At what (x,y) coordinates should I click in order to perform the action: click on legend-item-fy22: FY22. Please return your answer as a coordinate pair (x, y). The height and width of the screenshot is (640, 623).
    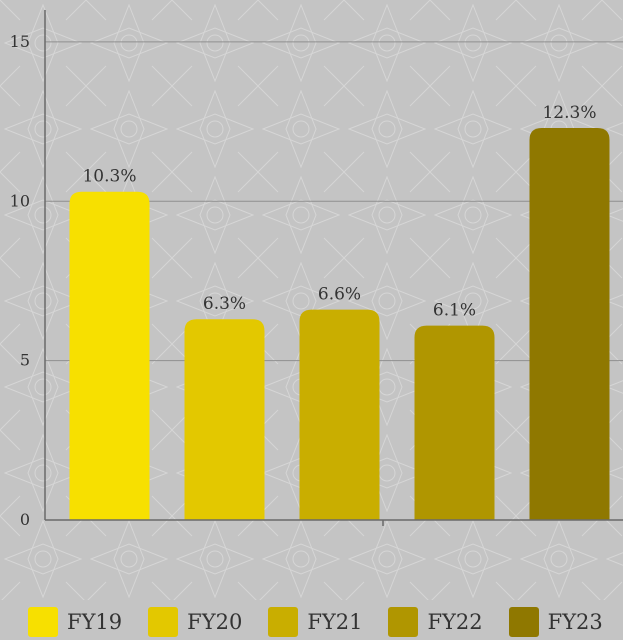
    Looking at the image, I should click on (435, 622).